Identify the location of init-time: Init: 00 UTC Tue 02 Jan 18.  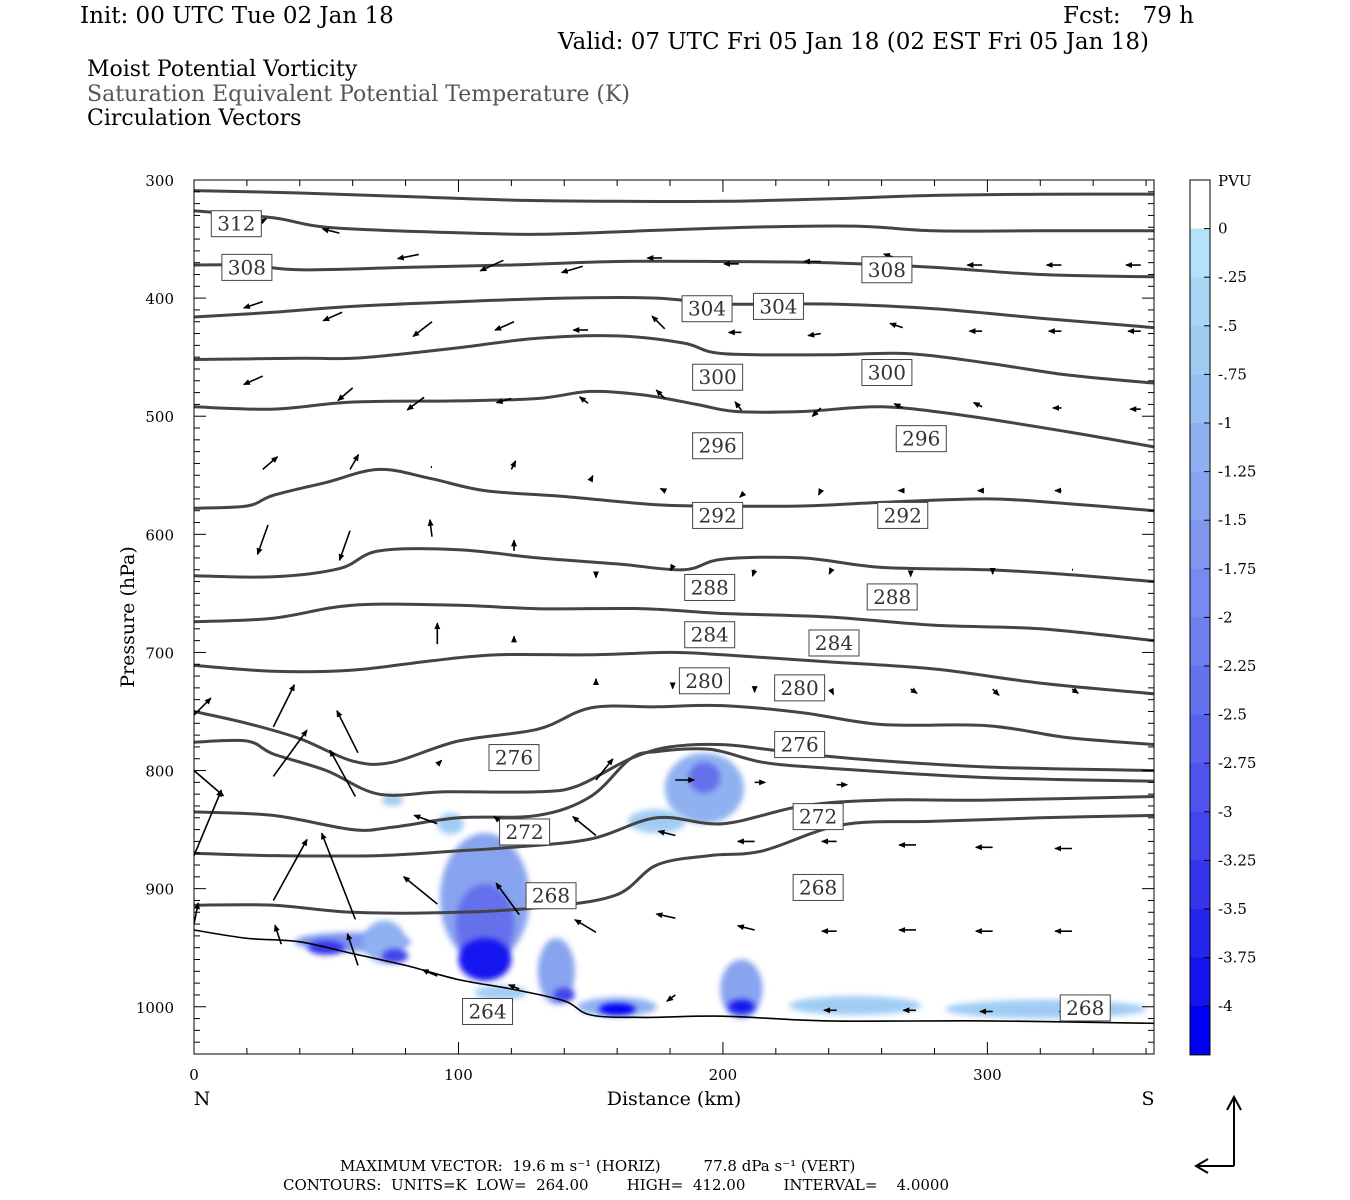
(237, 16).